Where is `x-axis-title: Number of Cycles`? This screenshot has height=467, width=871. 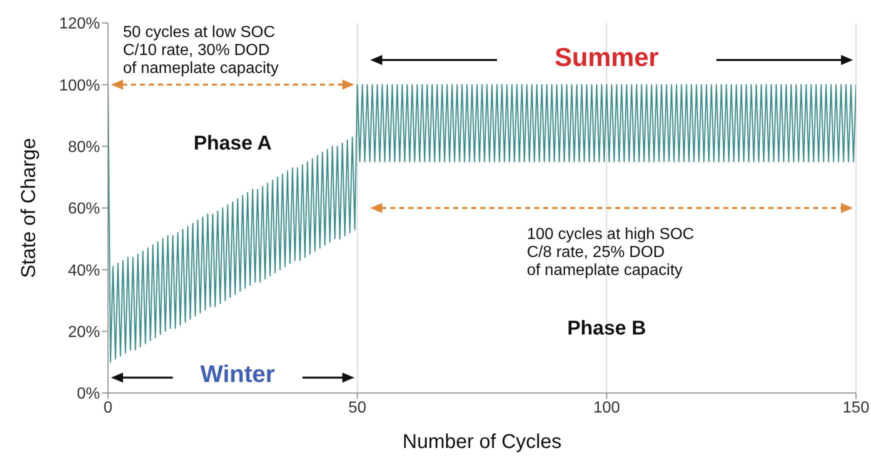
x-axis-title: Number of Cycles is located at coordinates (482, 442).